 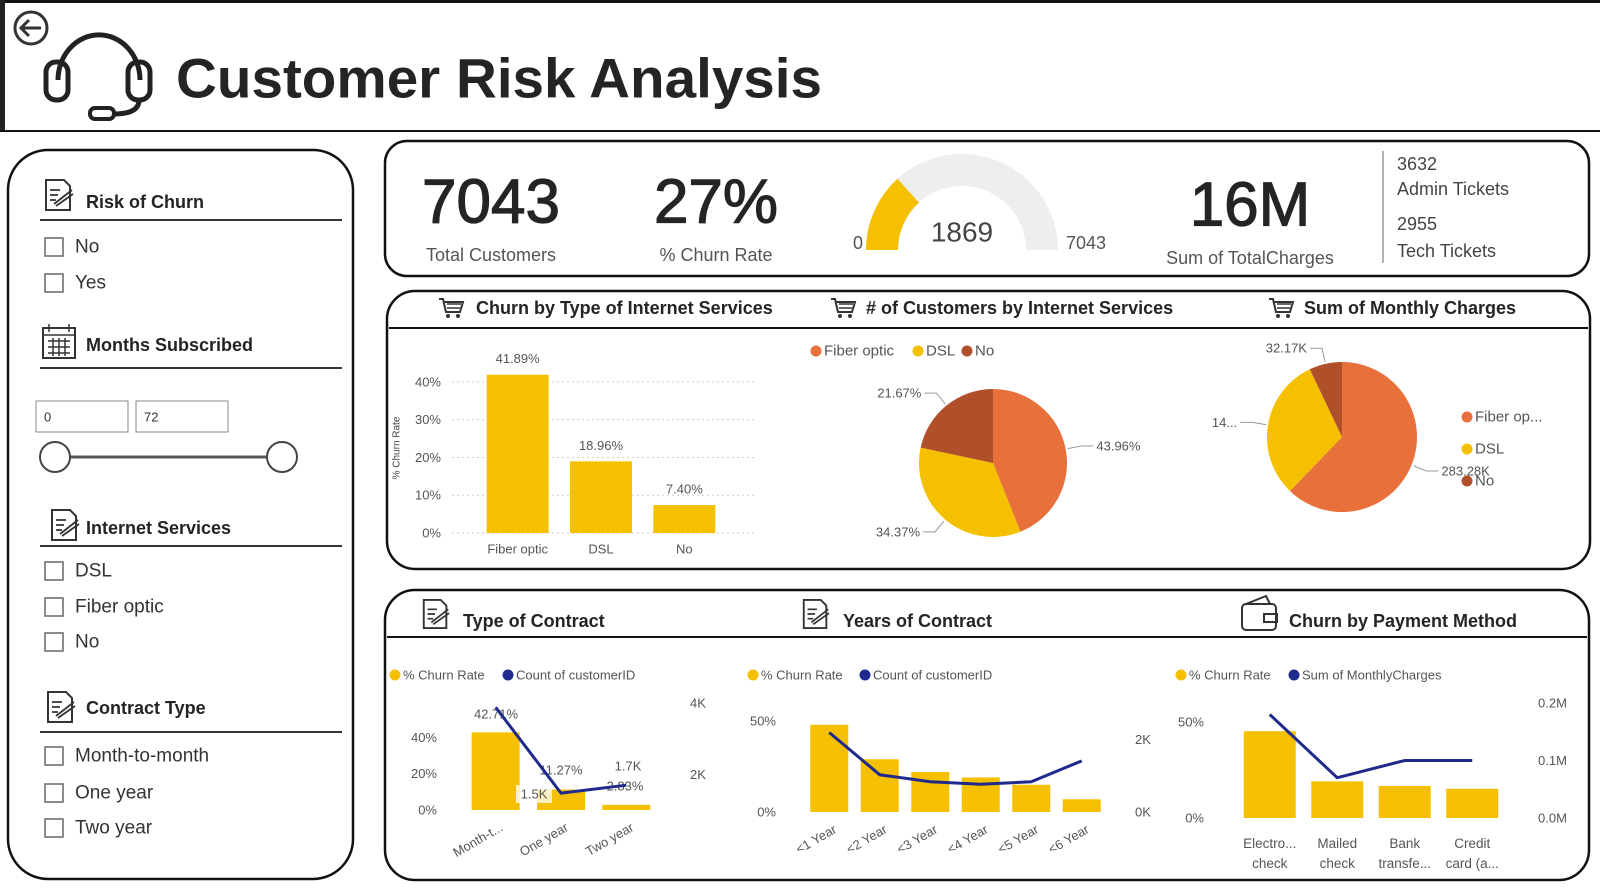 I want to click on data-label: 1.7K, so click(x=628, y=766).